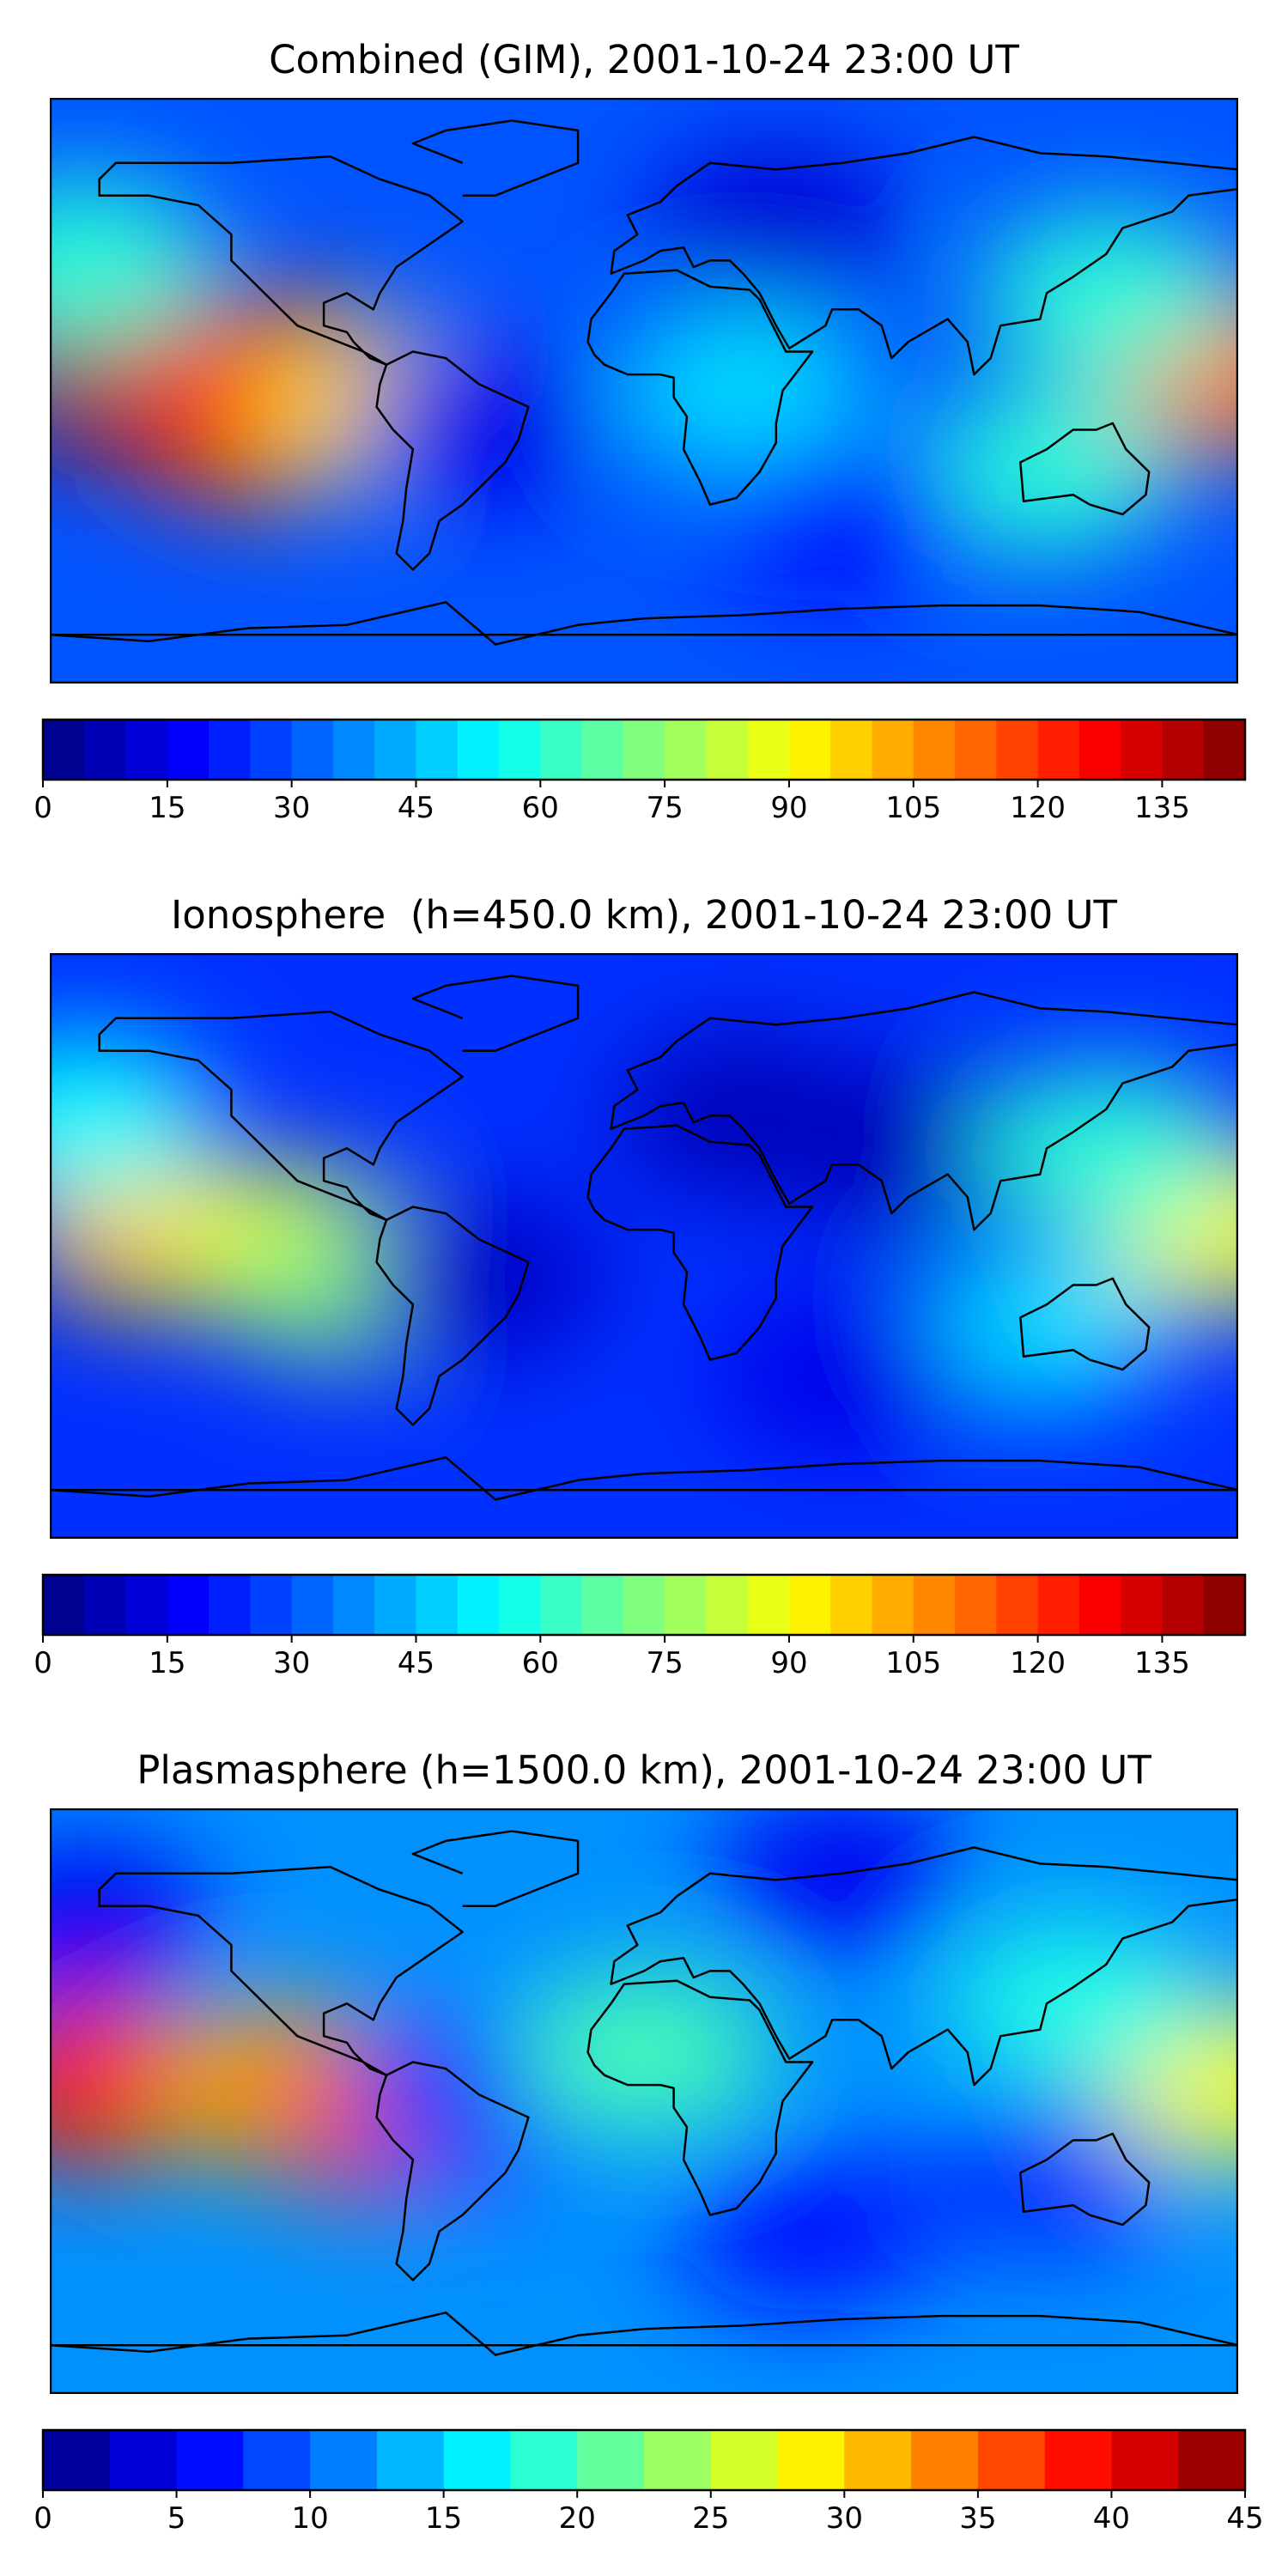 The width and height of the screenshot is (1288, 2576). Describe the element at coordinates (416, 808) in the screenshot. I see `colorbar-tick-label: 45` at that location.